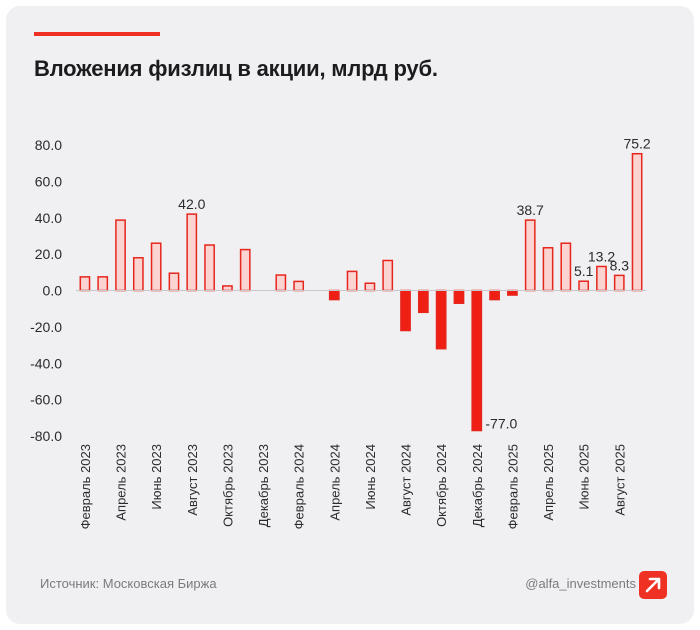 This screenshot has width=700, height=630. Describe the element at coordinates (121, 482) in the screenshot. I see `x-tick-label: Апрель 2023` at that location.